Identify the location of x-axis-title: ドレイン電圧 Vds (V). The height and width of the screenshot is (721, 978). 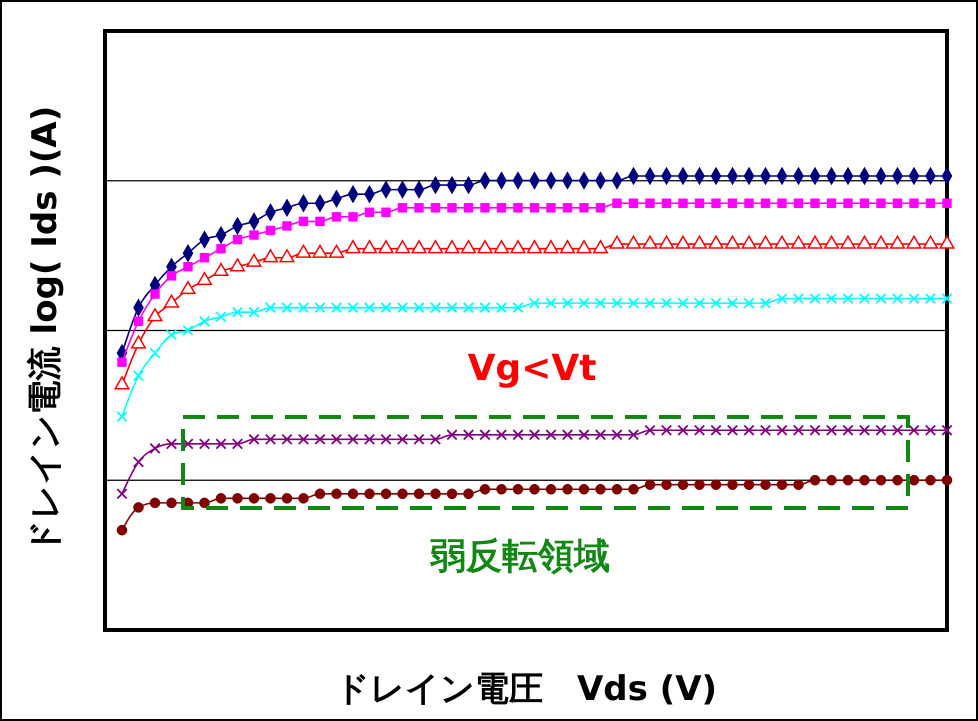
(526, 689).